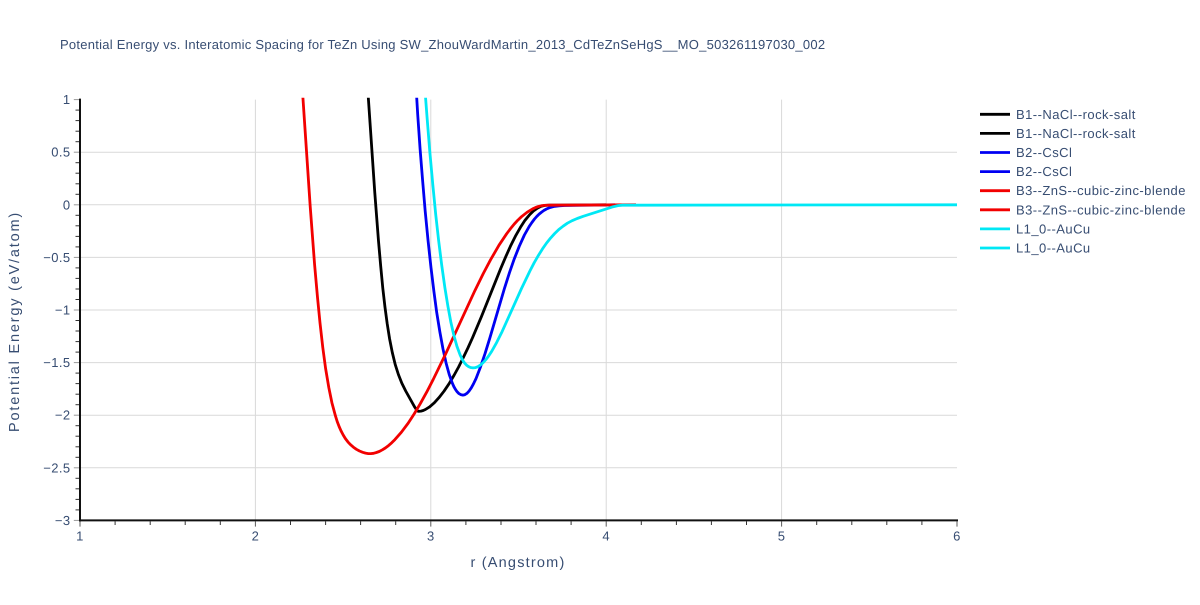 The height and width of the screenshot is (605, 1200). What do you see at coordinates (606, 536) in the screenshot?
I see `svg-text: 4` at bounding box center [606, 536].